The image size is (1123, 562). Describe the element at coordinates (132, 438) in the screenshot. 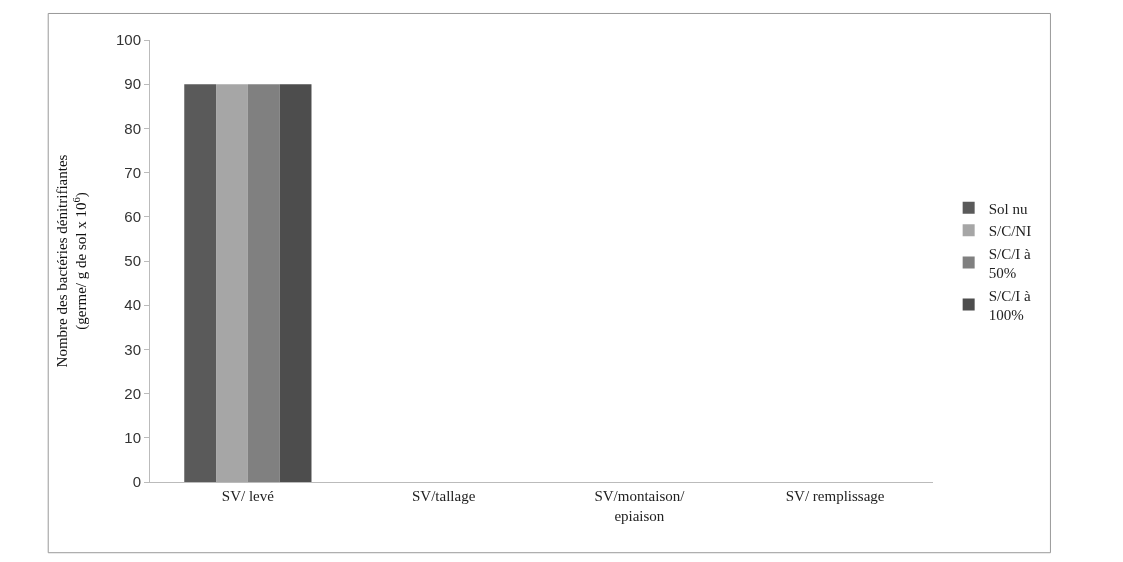

I see `y-tick-label: 10` at that location.